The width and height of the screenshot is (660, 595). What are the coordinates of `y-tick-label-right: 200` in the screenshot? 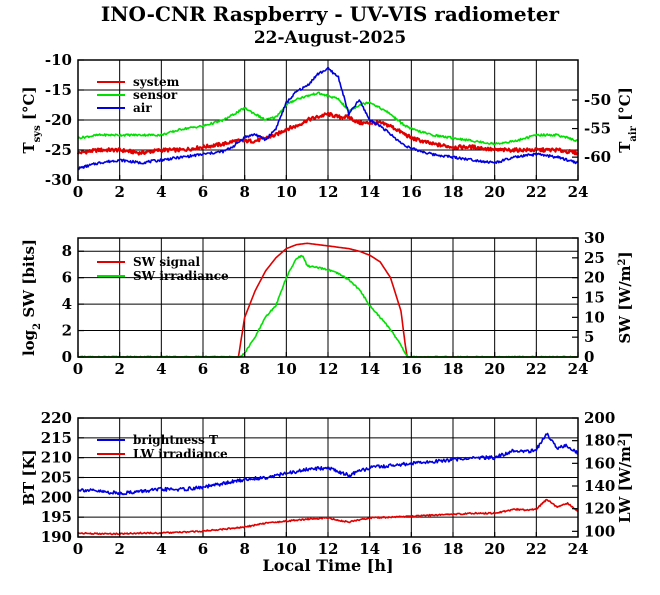 It's located at (599, 418).